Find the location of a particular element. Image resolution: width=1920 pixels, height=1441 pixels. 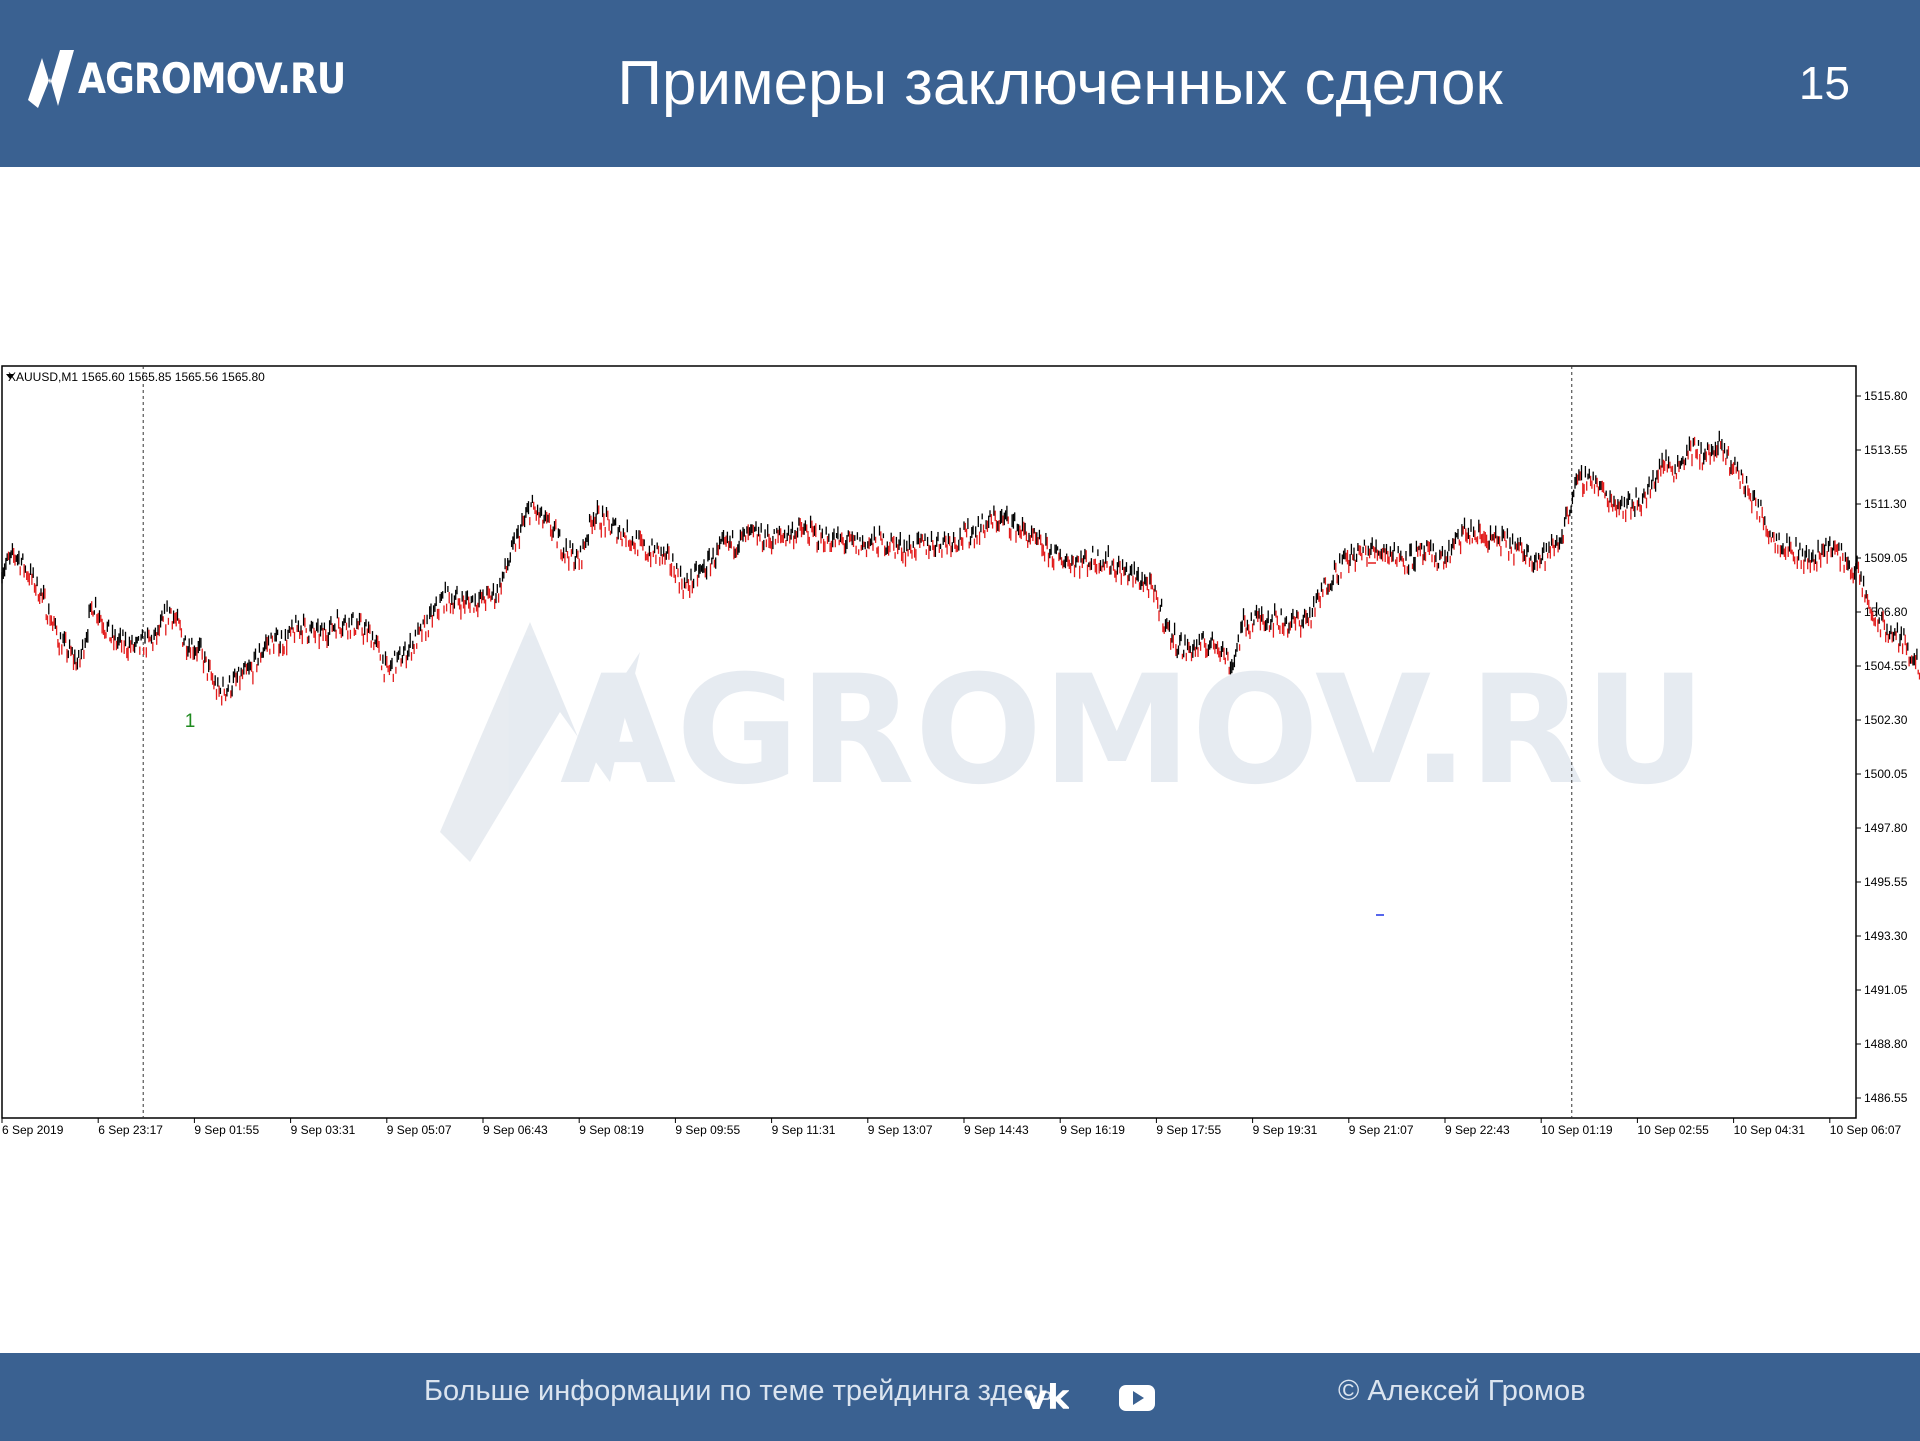

collapse-triangle-icon is located at coordinates (10, 376).